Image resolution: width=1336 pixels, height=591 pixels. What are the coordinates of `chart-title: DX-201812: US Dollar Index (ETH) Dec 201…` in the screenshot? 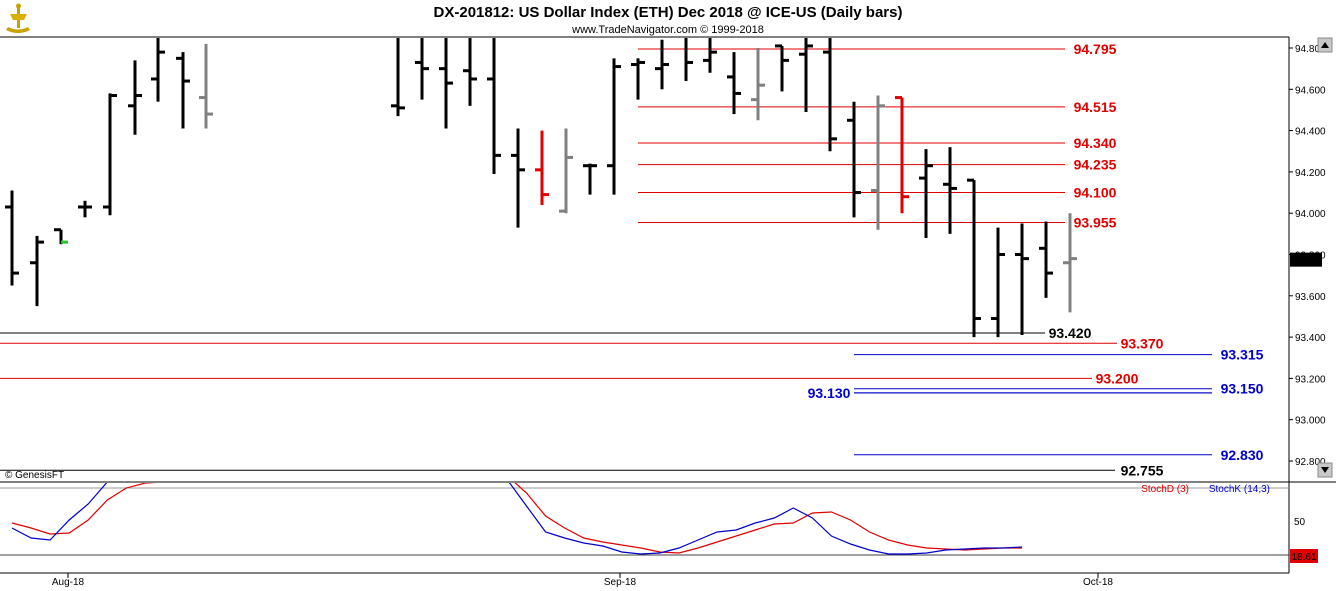 It's located at (668, 12).